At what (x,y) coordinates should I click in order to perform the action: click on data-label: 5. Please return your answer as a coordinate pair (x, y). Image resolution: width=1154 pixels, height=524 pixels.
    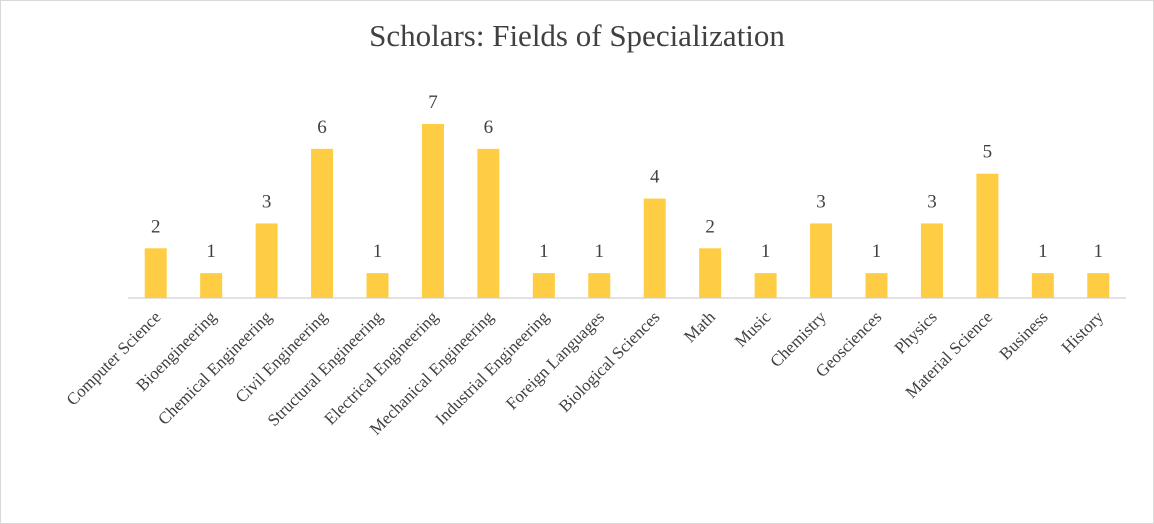
    Looking at the image, I should click on (988, 152).